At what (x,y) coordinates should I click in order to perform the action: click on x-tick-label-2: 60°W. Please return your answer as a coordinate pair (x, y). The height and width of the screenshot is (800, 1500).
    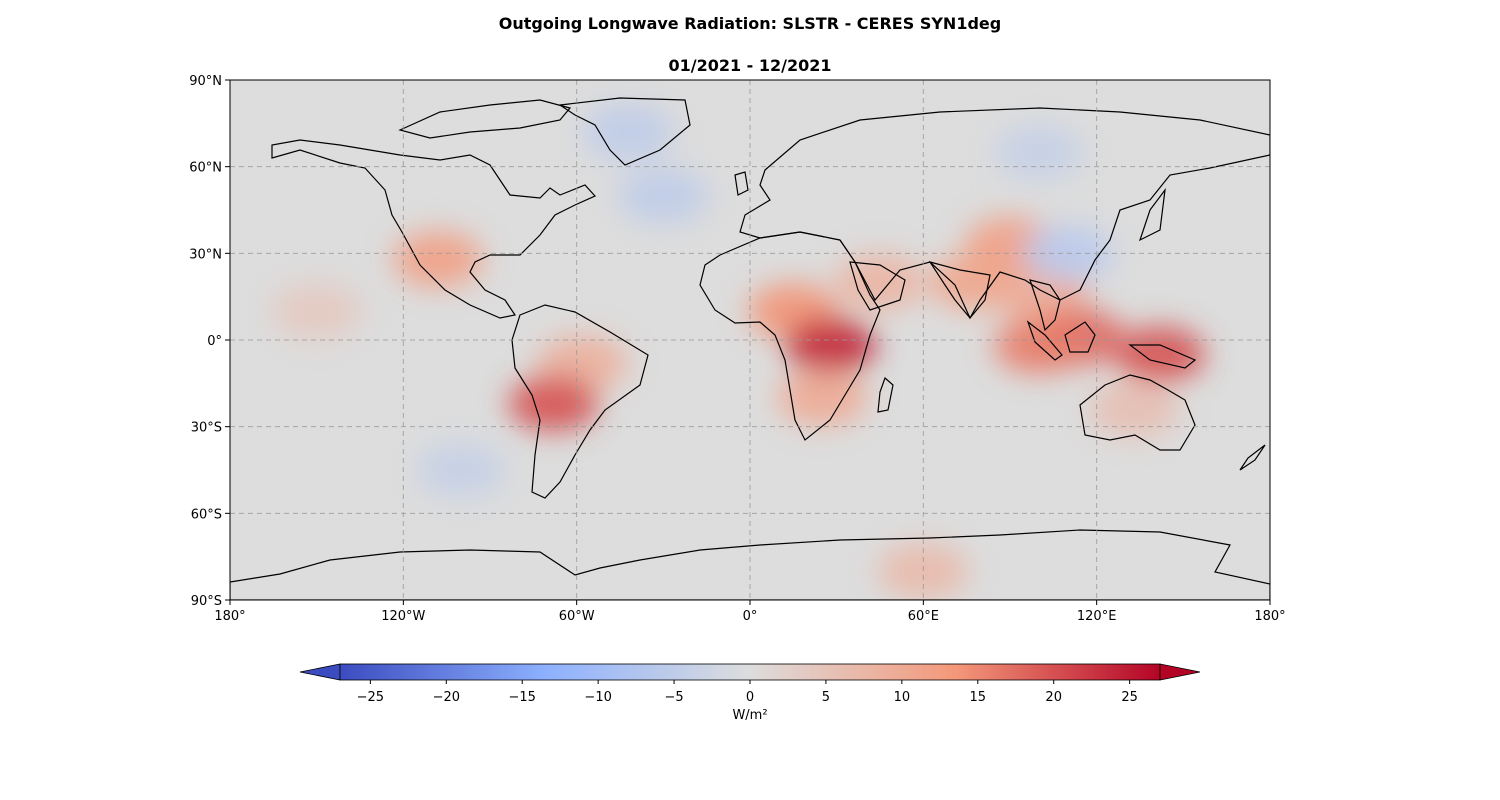
    Looking at the image, I should click on (577, 616).